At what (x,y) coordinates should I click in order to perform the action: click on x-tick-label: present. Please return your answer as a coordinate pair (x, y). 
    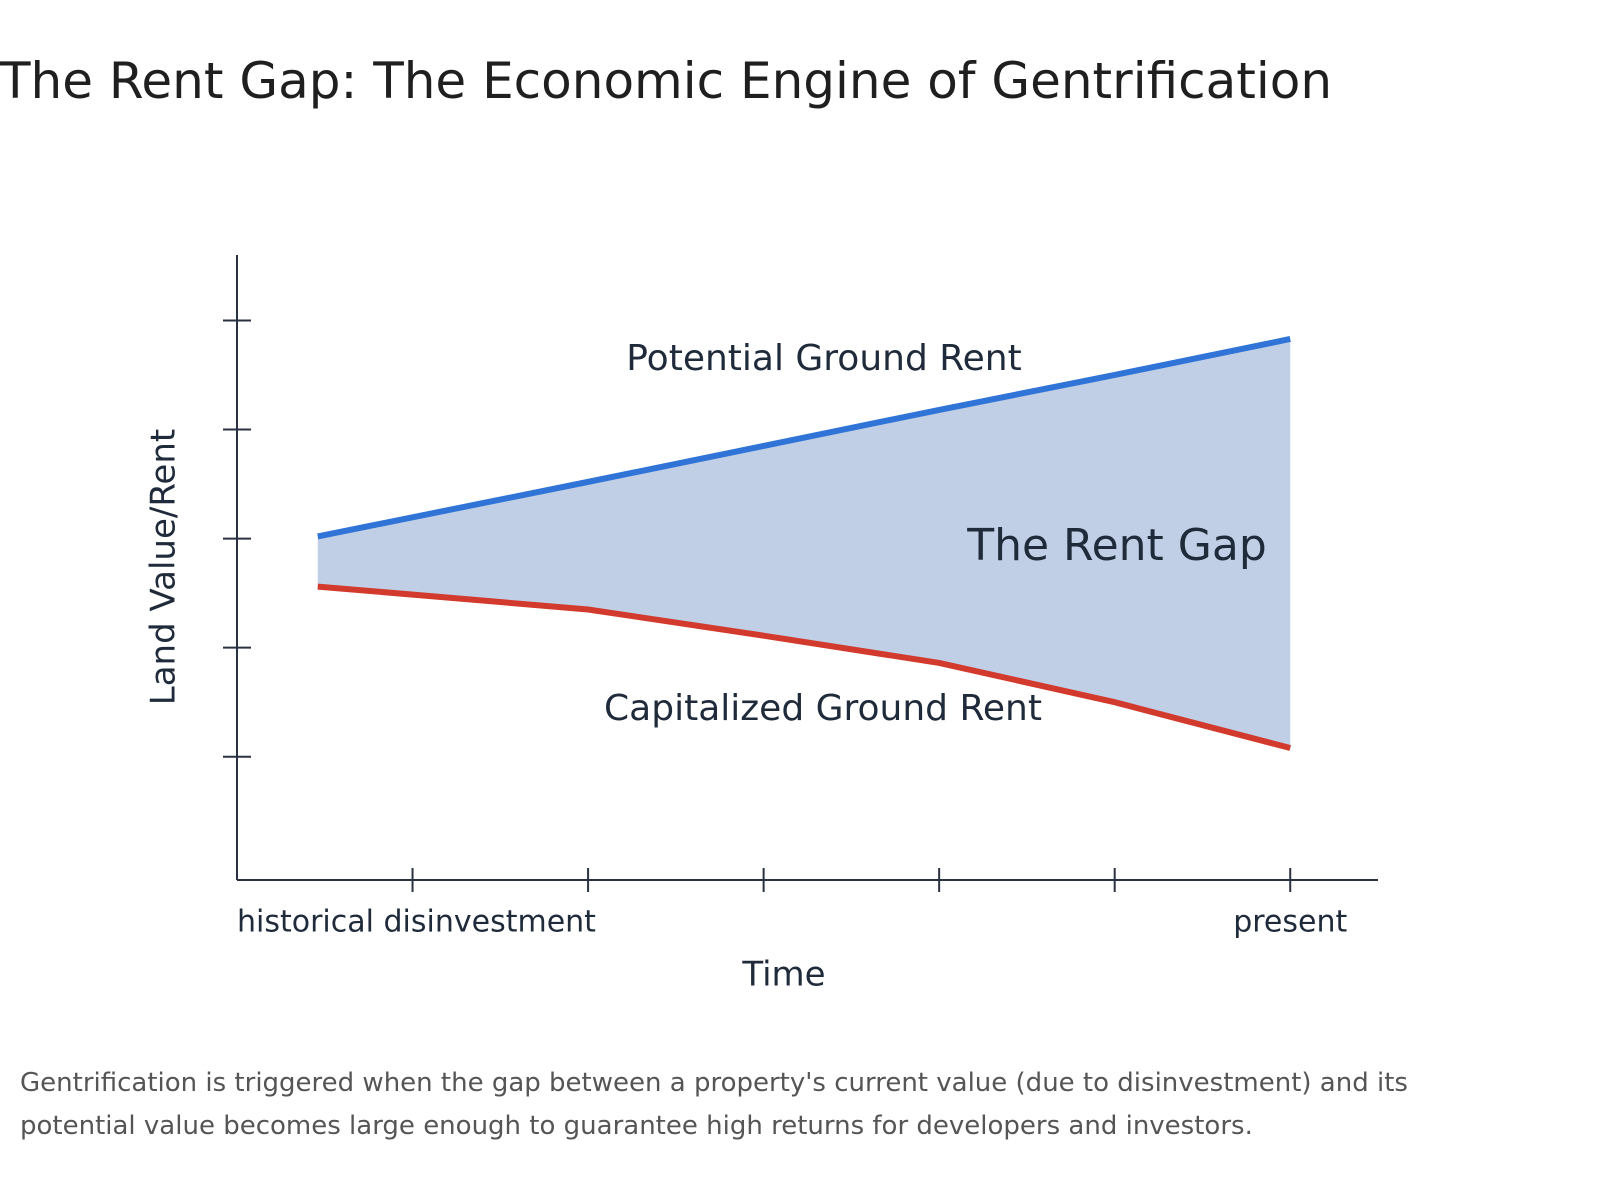
    Looking at the image, I should click on (1290, 922).